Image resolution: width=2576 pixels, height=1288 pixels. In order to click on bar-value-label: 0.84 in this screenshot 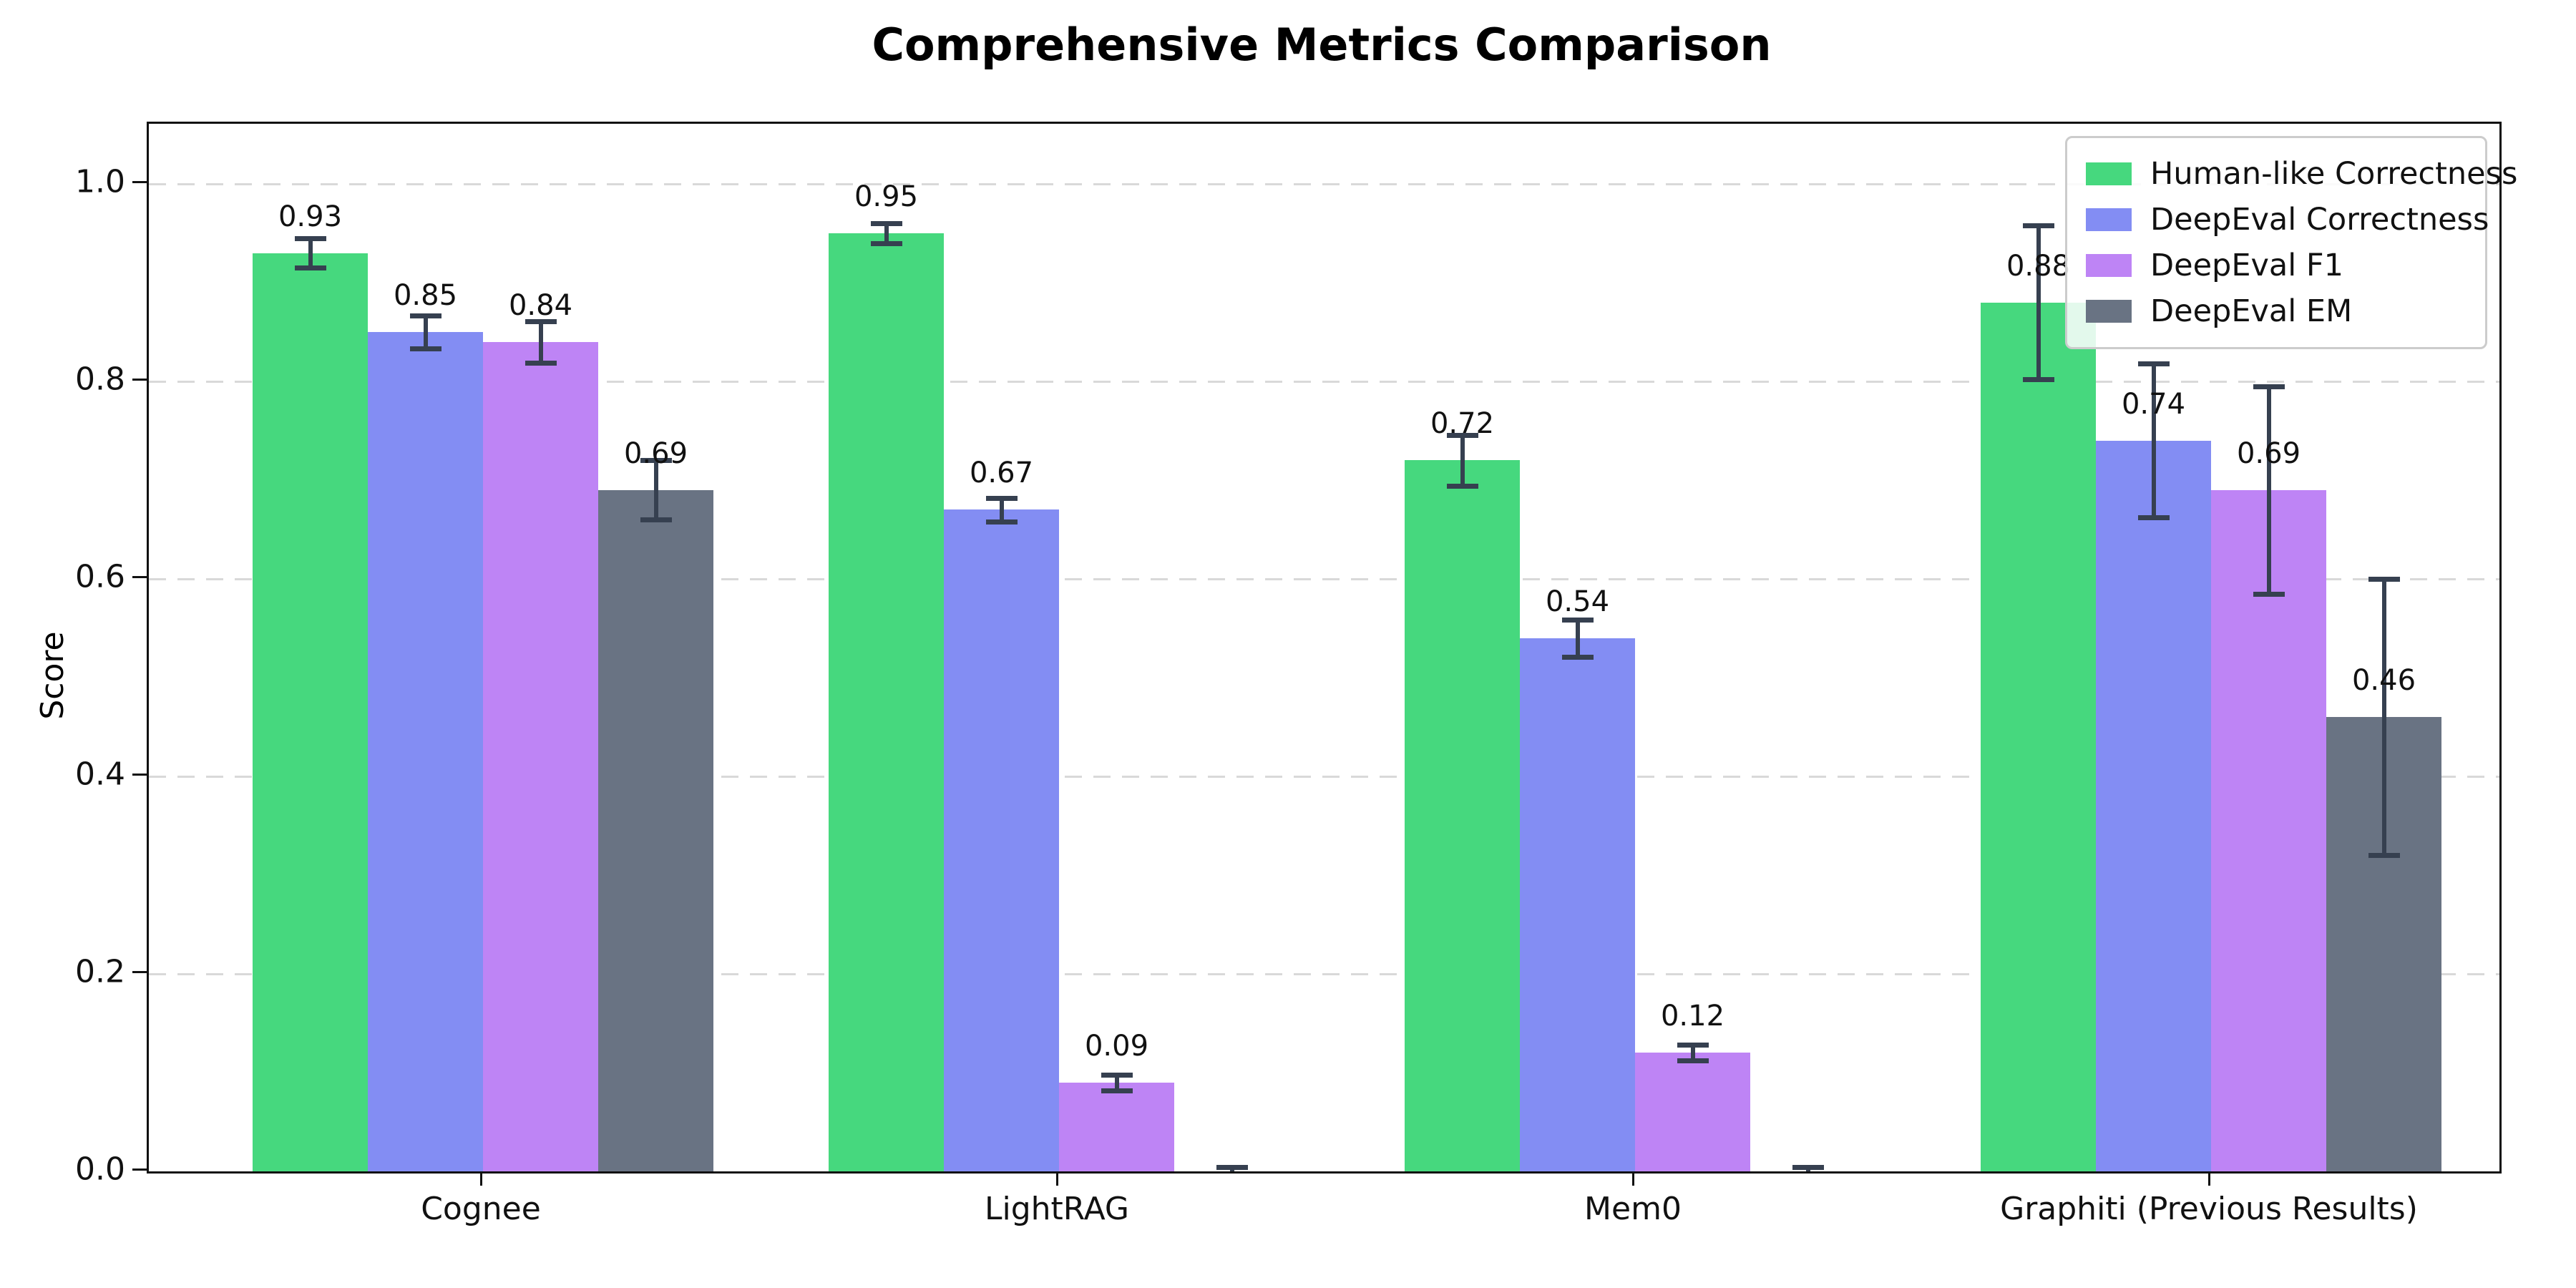, I will do `click(540, 305)`.